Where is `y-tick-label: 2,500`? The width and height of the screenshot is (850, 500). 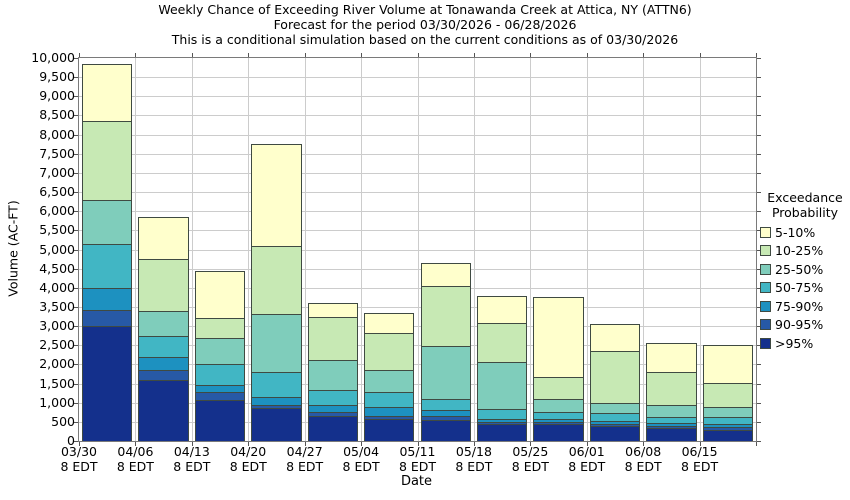
y-tick-label: 2,500 is located at coordinates (57, 345).